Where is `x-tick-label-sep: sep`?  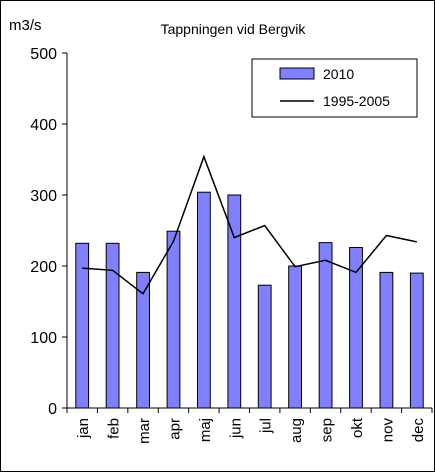
x-tick-label-sep: sep is located at coordinates (327, 430).